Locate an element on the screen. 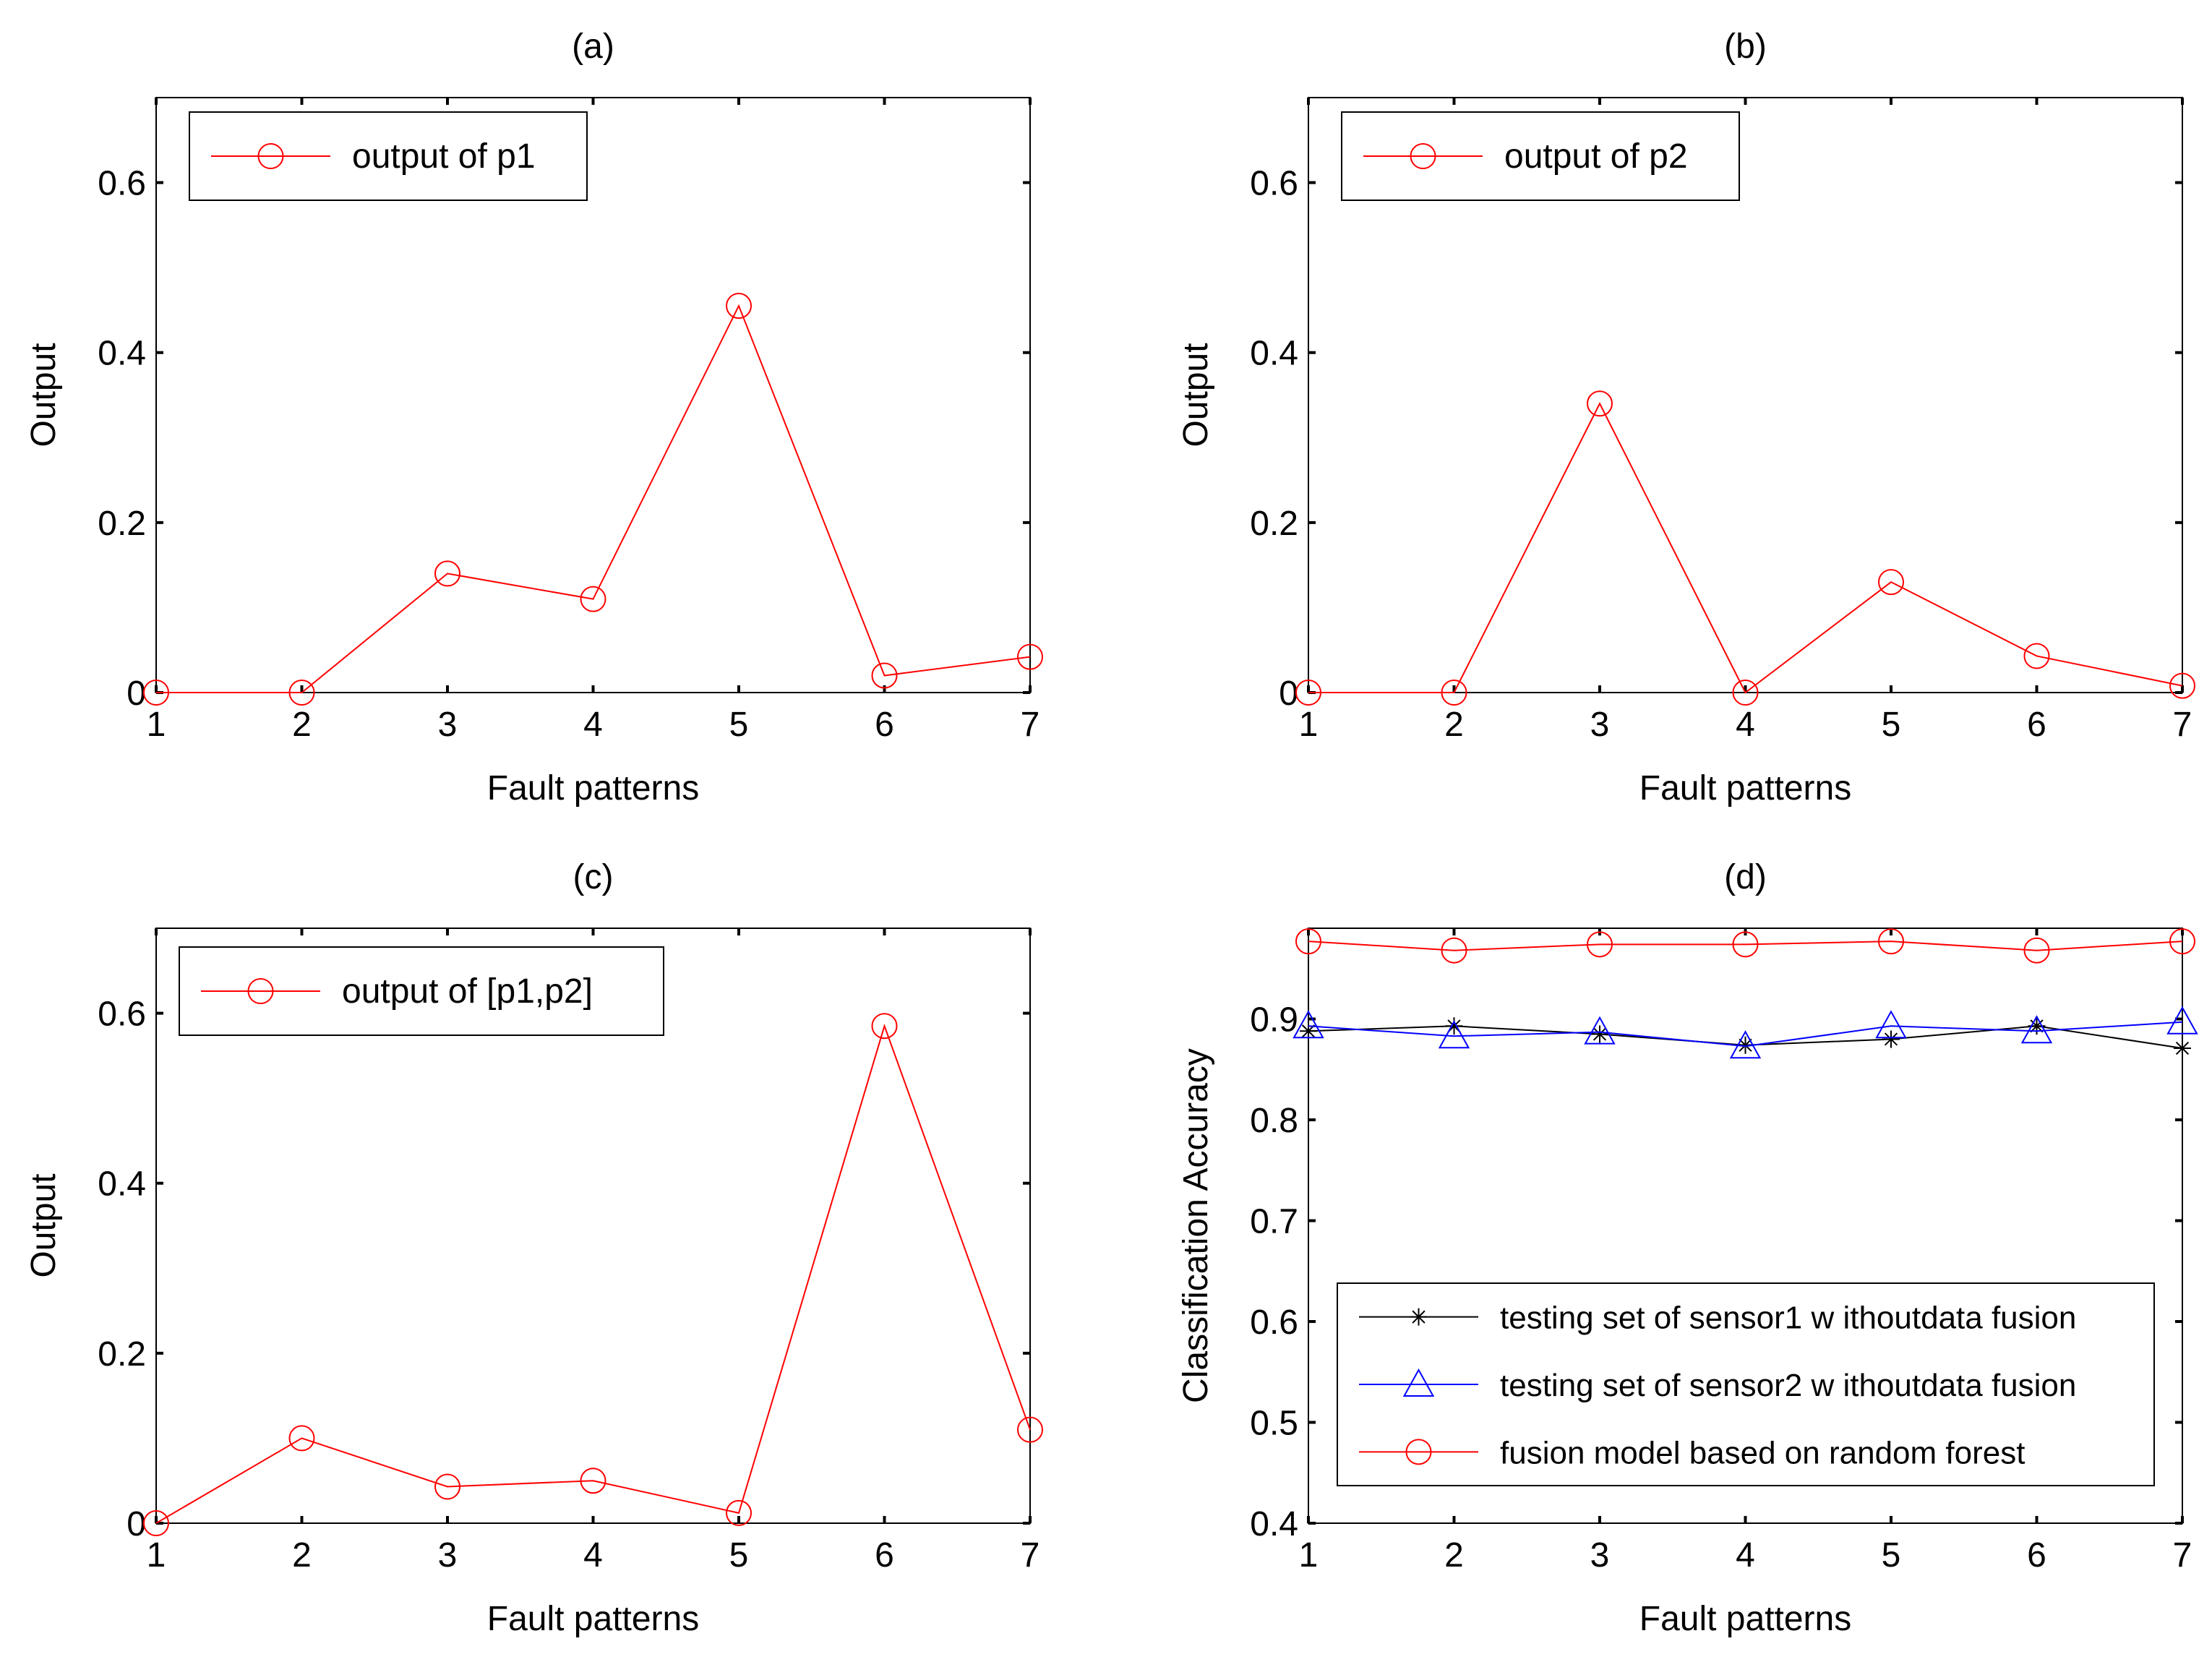 This screenshot has width=2212, height=1662. legend: output of p1 is located at coordinates (388, 156).